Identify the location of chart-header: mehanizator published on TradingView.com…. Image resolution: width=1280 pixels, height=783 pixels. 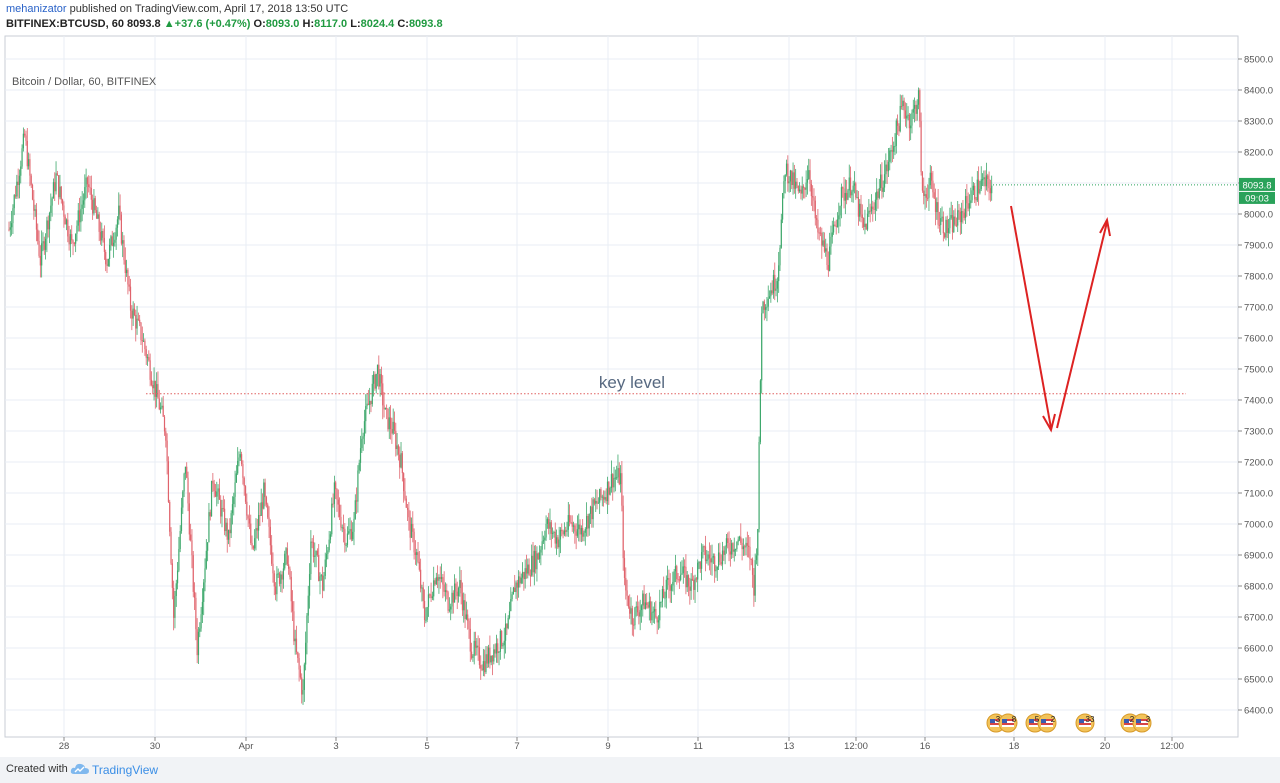
(640, 17).